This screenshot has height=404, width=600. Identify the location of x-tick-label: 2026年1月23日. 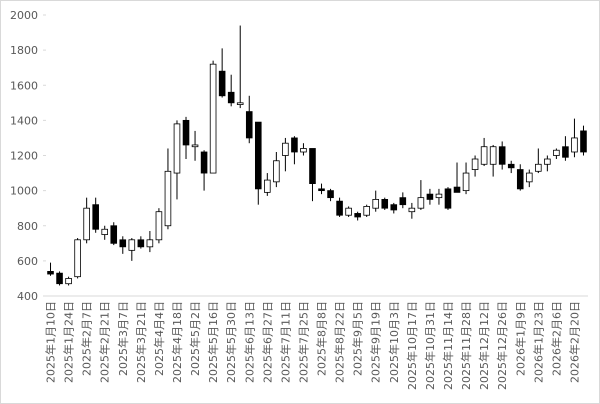
(538, 342).